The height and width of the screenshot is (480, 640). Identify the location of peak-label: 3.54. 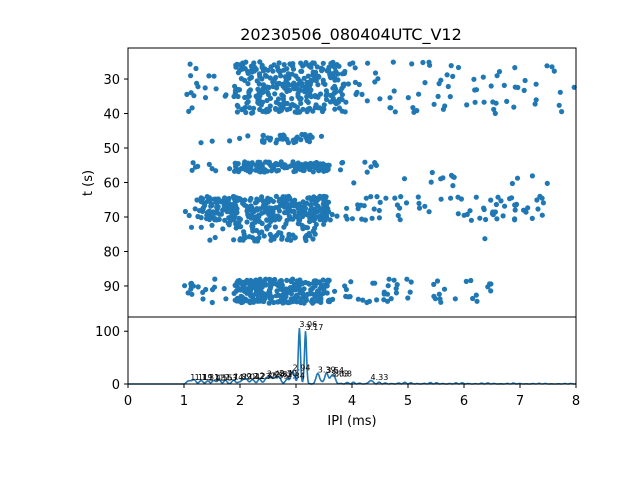
(335, 370).